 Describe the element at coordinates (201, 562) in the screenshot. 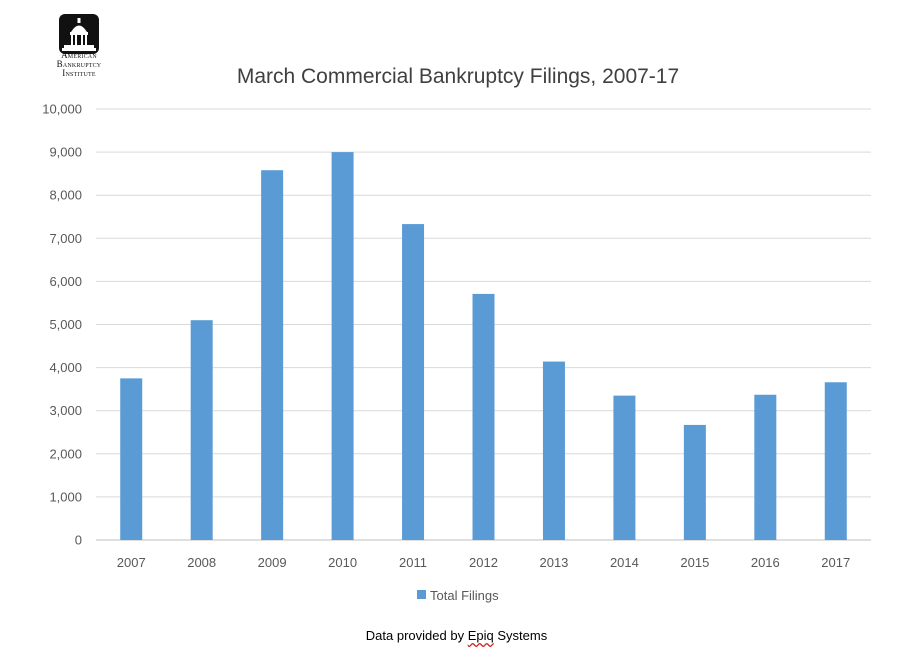

I see `x-tick-label: 2008` at that location.